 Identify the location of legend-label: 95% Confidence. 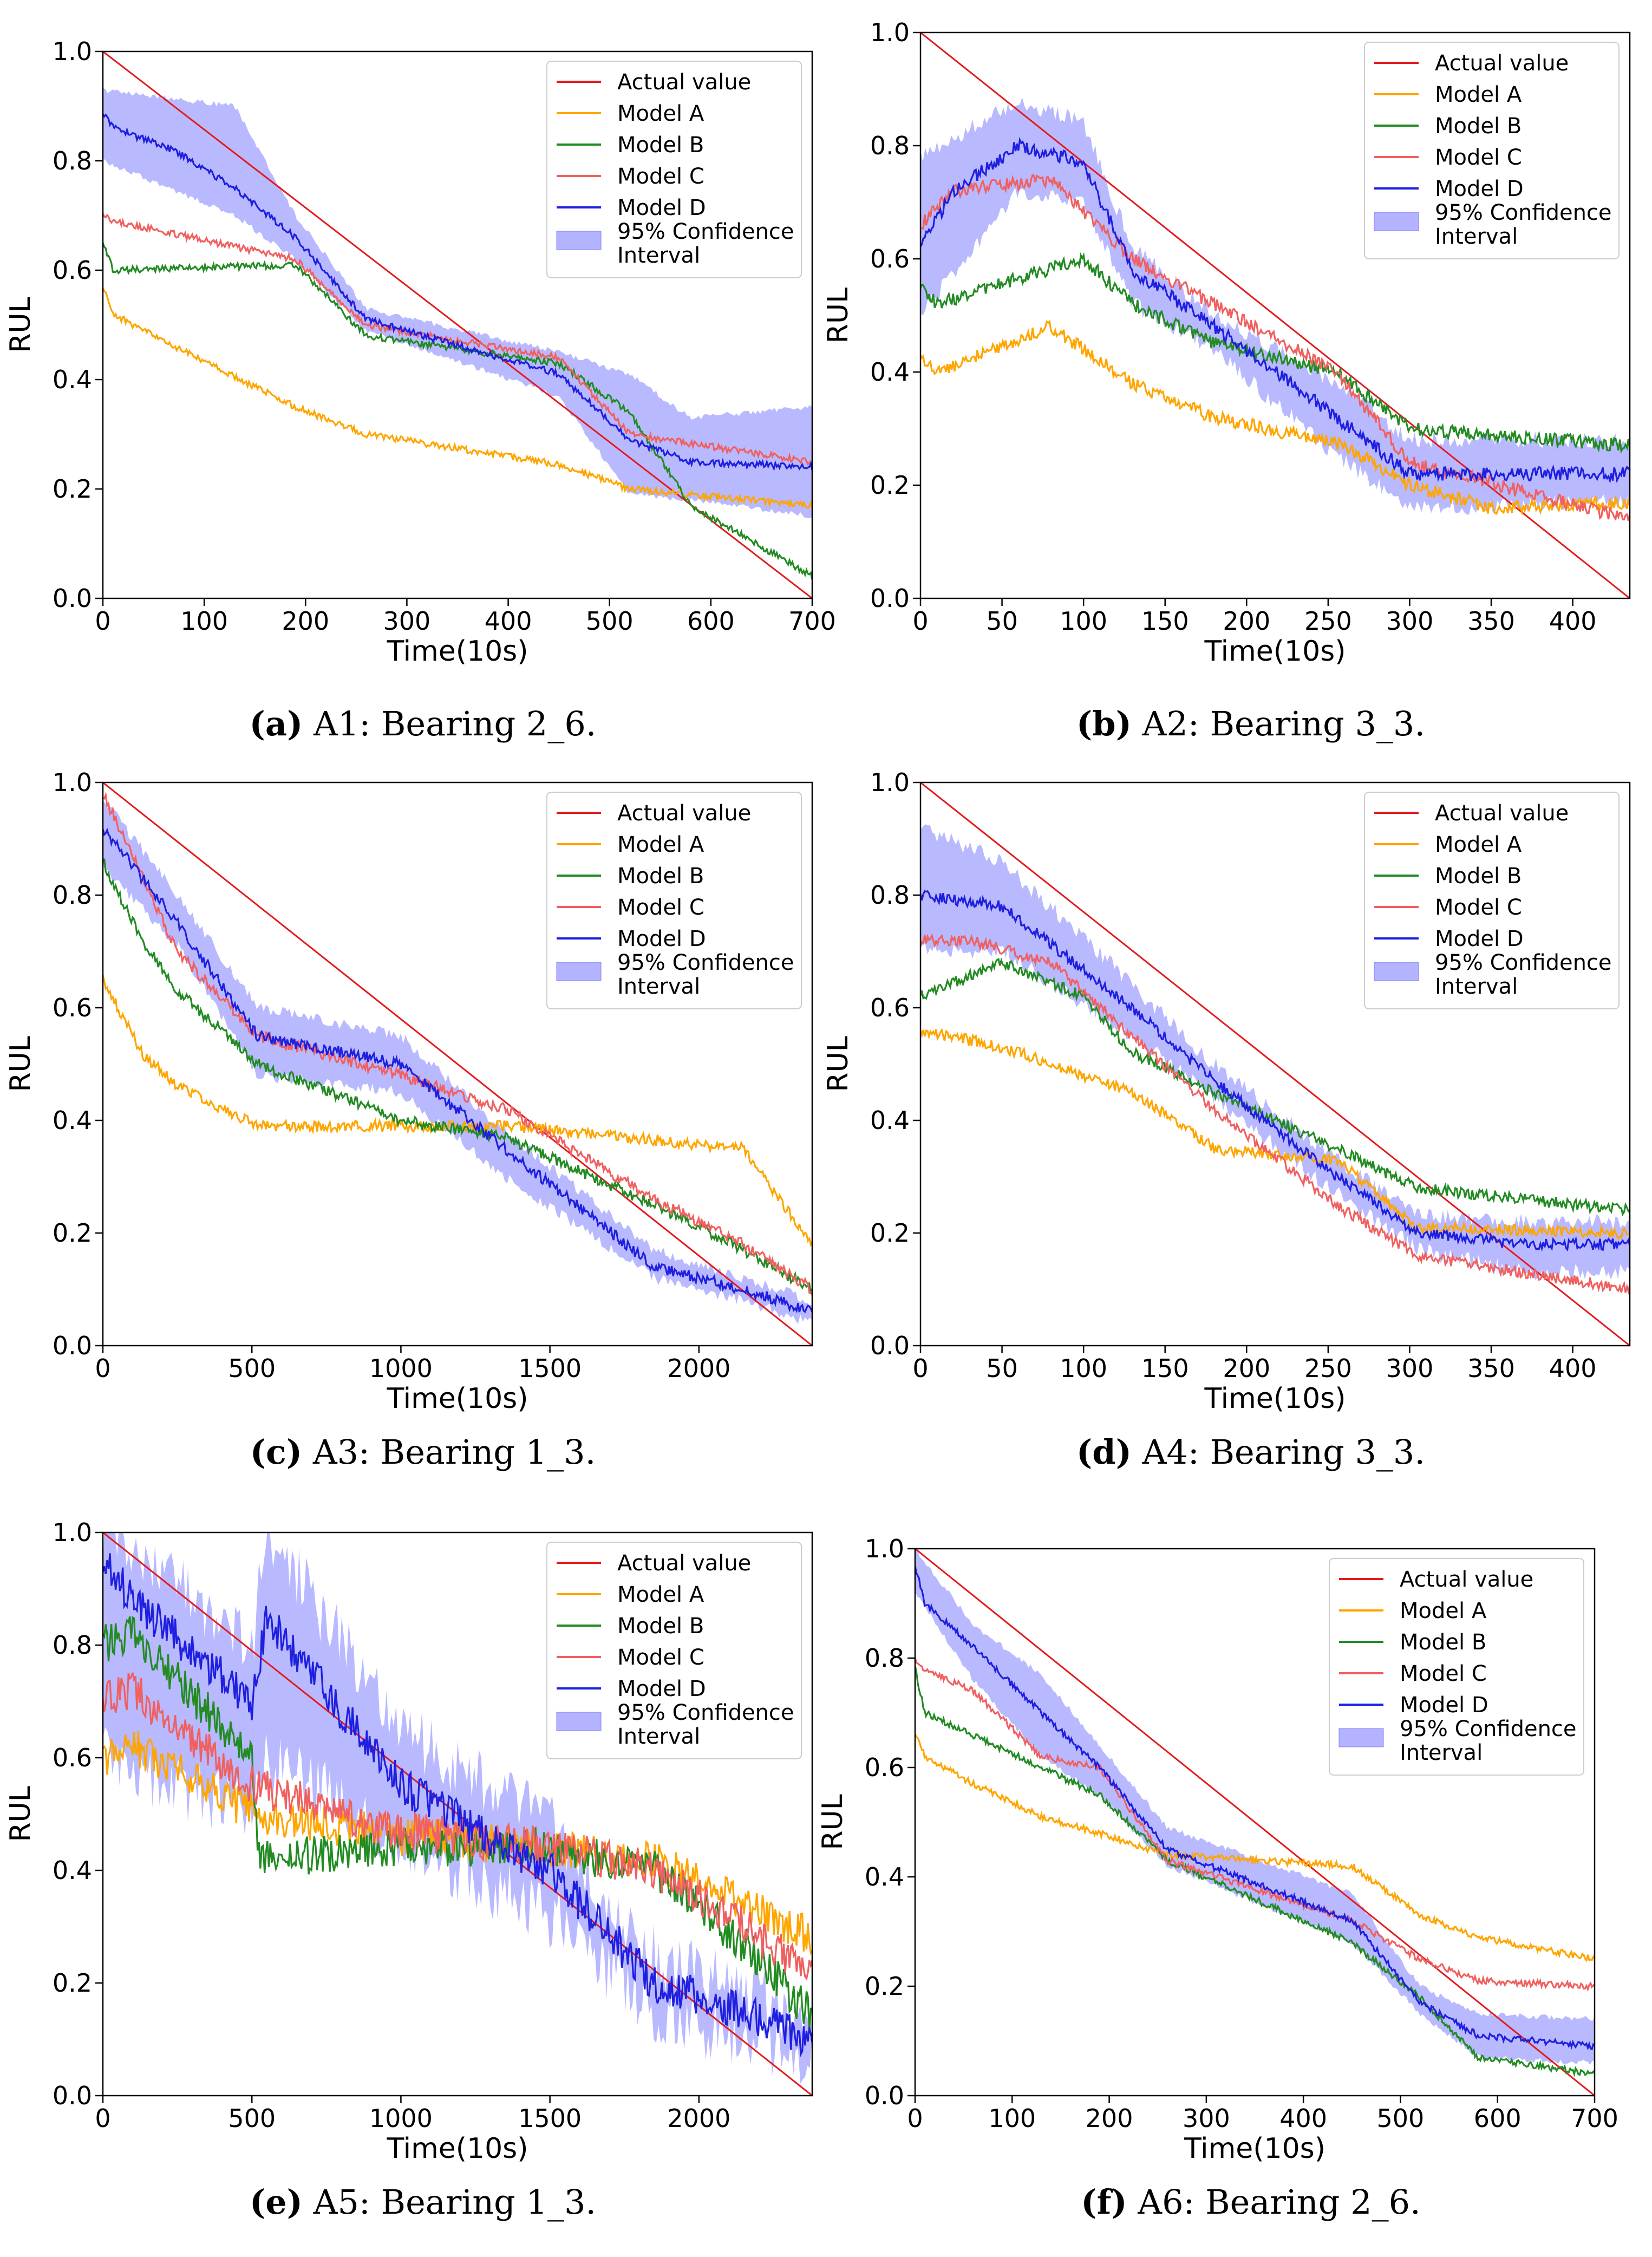
(1523, 962).